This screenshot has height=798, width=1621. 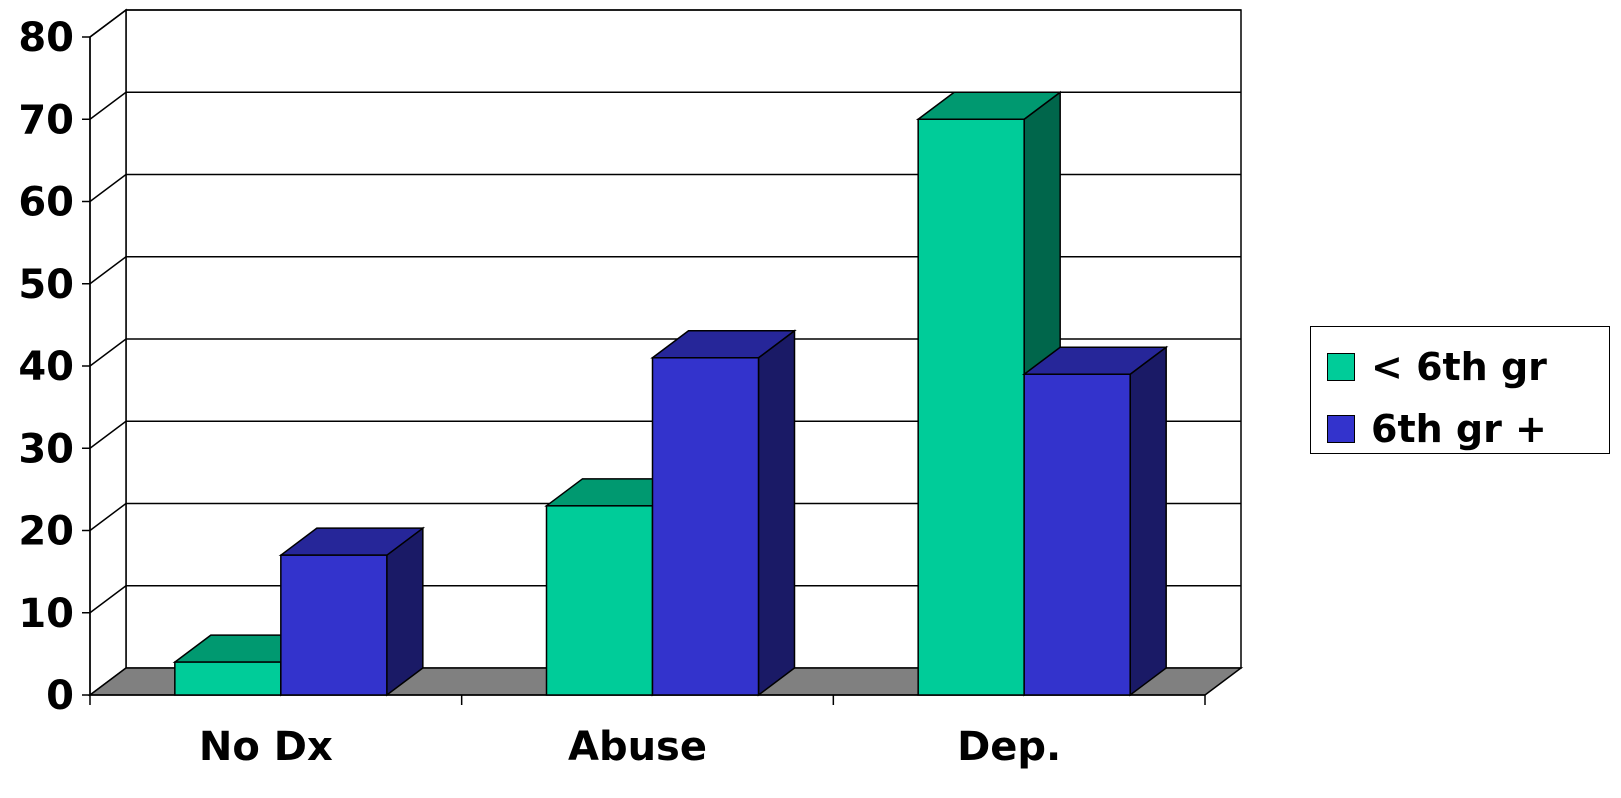 I want to click on x-category-label: Abuse, so click(x=637, y=747).